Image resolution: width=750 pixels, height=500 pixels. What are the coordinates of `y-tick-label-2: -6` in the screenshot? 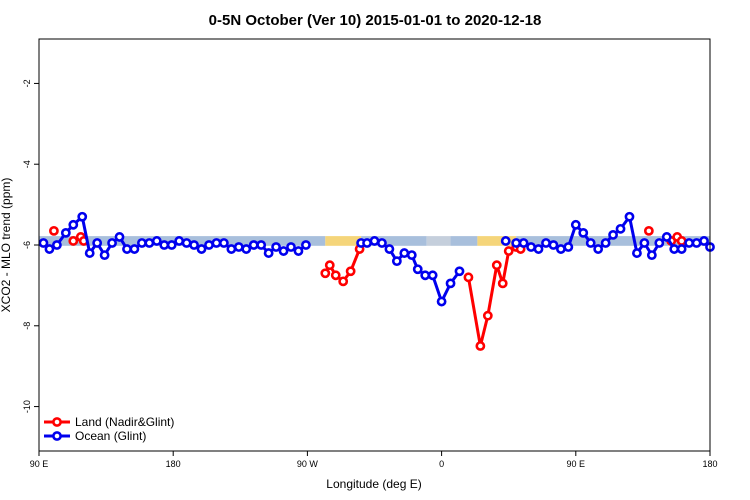 It's located at (27, 245).